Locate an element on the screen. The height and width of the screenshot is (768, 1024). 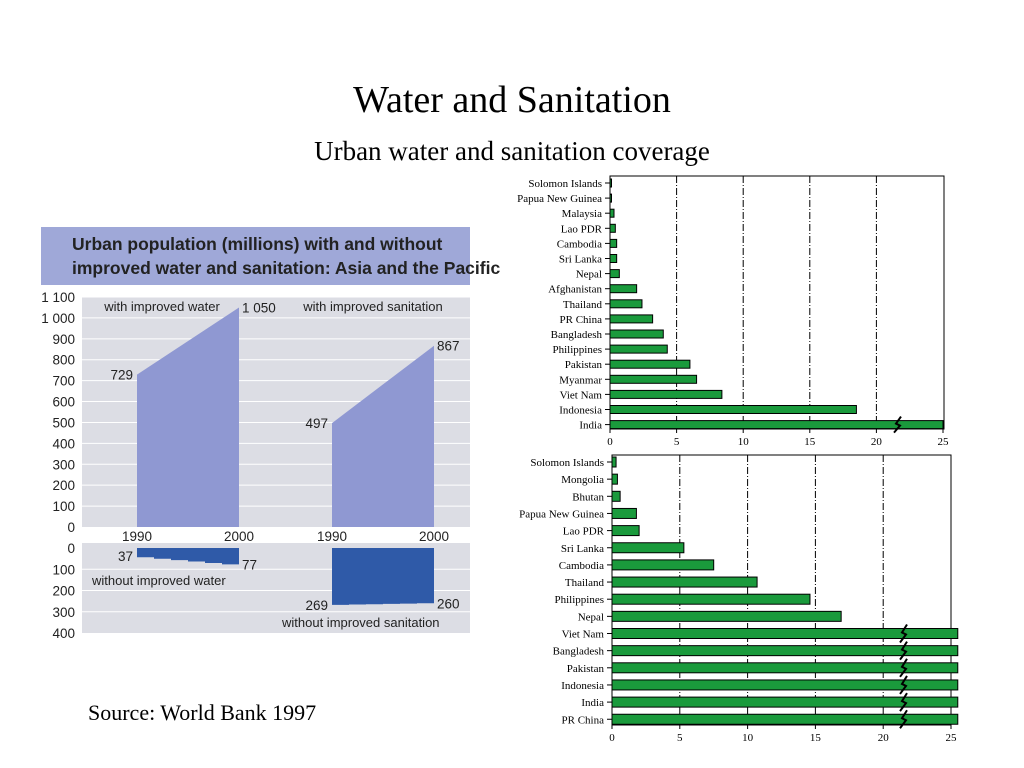
category-label: Afghanistan is located at coordinates (575, 290).